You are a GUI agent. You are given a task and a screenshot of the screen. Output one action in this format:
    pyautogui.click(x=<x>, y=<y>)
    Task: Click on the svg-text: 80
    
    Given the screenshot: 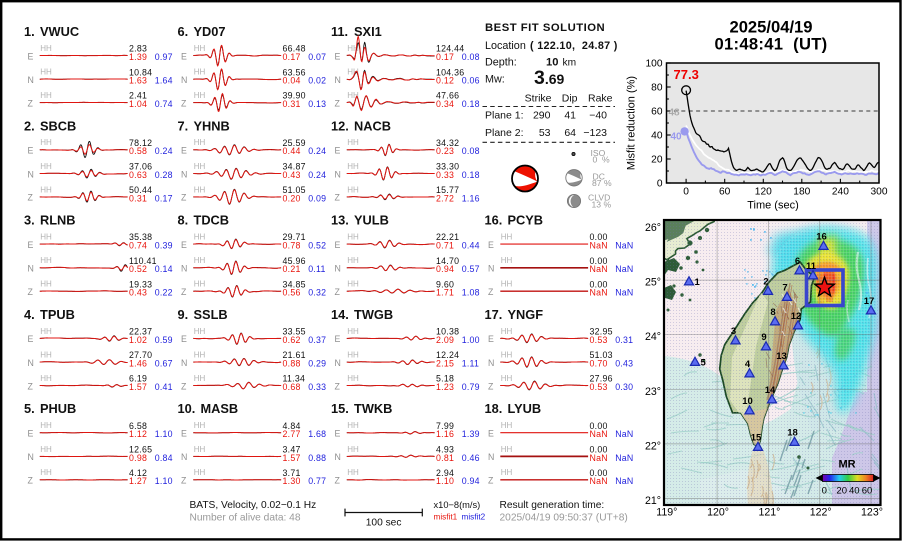 What is the action you would take?
    pyautogui.click(x=657, y=88)
    